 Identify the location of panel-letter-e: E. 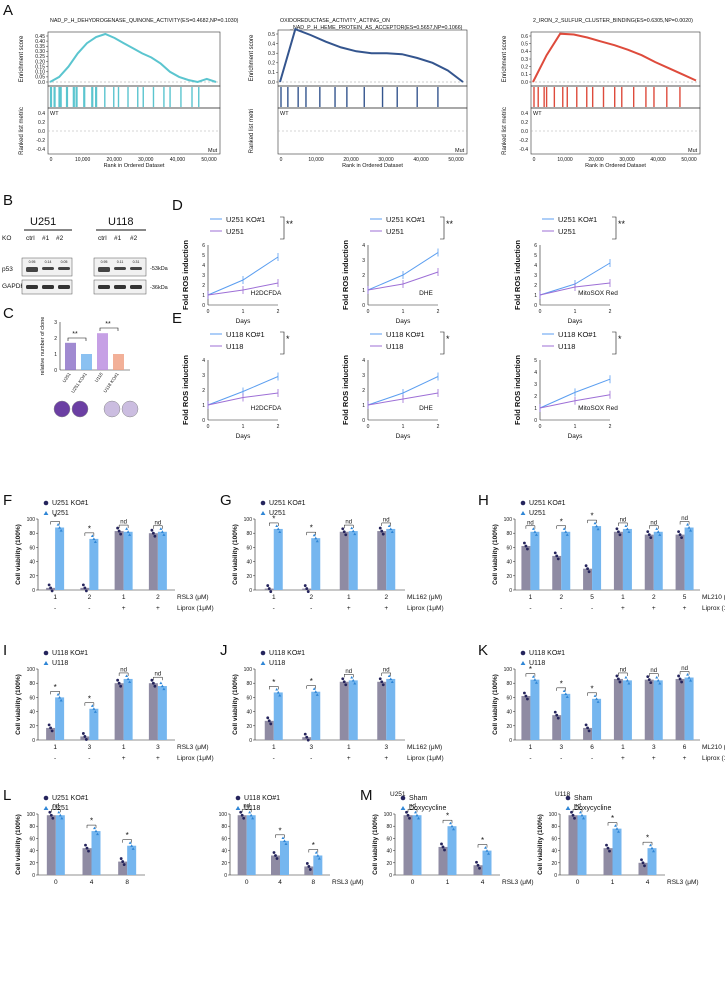
(177, 318).